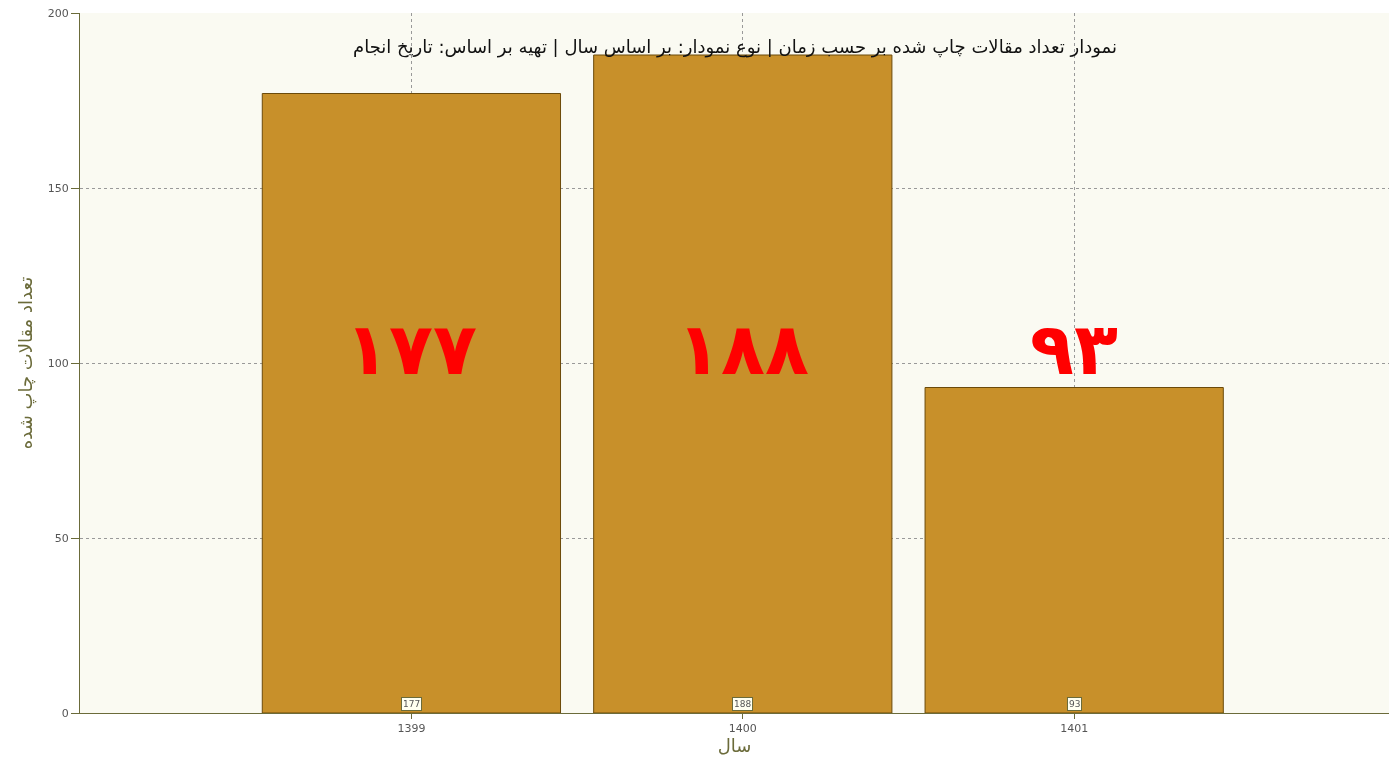 The width and height of the screenshot is (1389, 762). I want to click on x-axis-title: سال, so click(734, 746).